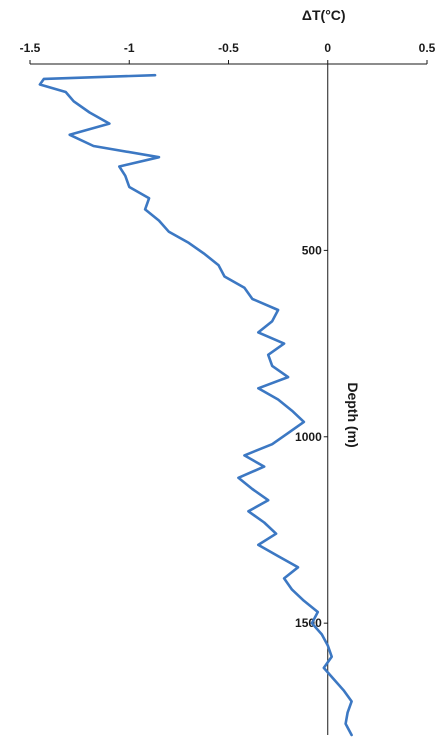 The width and height of the screenshot is (437, 738). Describe the element at coordinates (327, 48) in the screenshot. I see `x-tick-label: 0` at that location.